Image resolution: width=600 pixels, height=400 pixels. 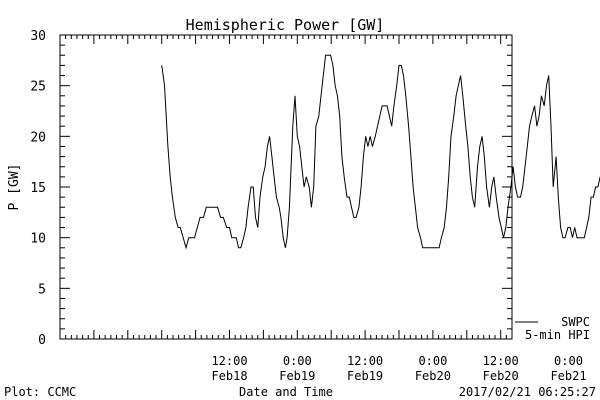 I want to click on y-tick-label: 20, so click(x=38, y=137).